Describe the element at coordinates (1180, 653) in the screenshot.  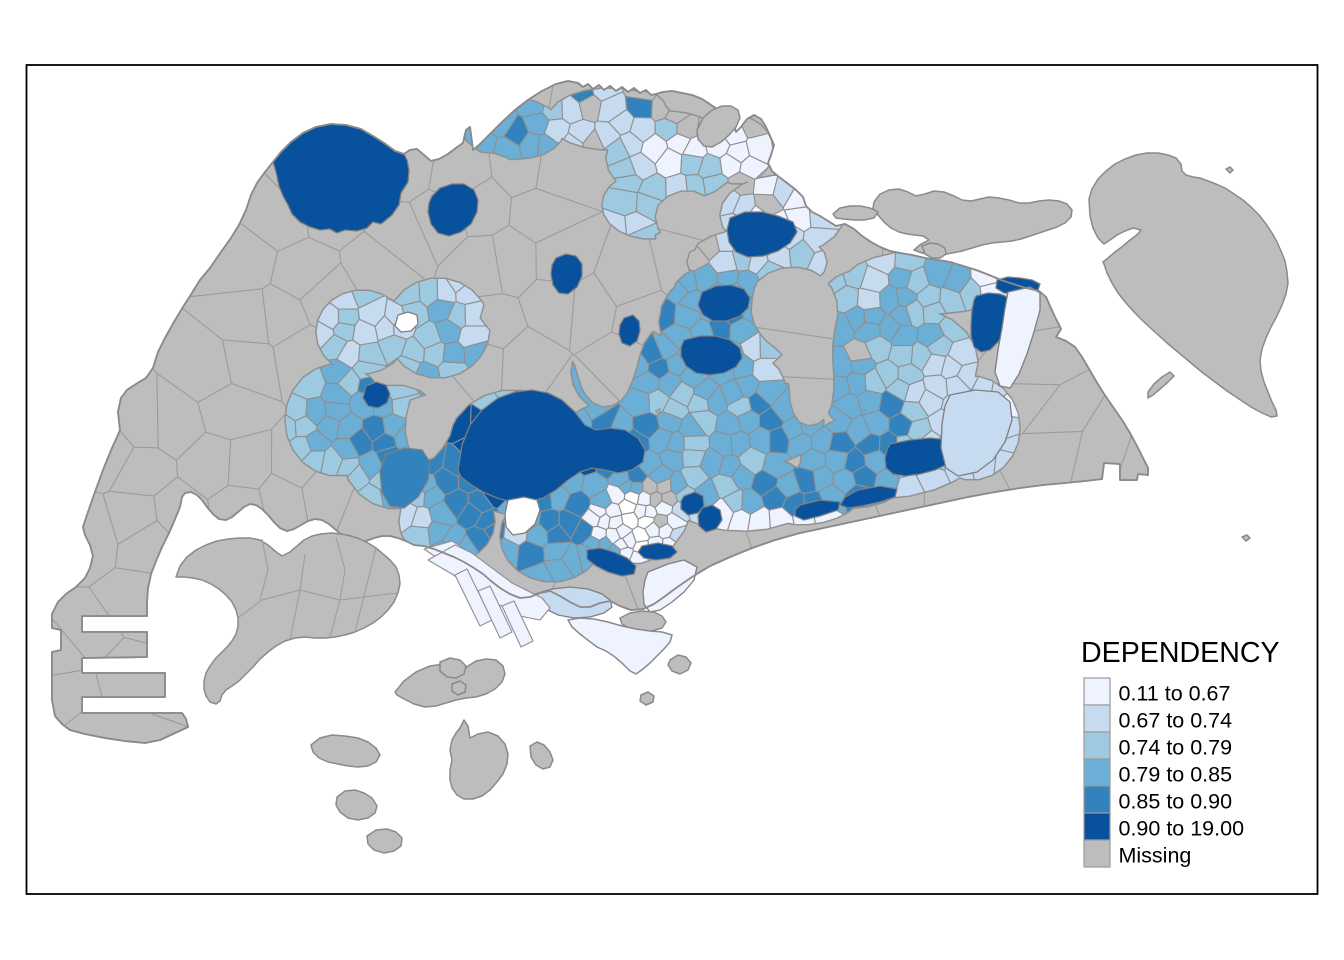
I see `svg-text: DEPENDENCY` at that location.